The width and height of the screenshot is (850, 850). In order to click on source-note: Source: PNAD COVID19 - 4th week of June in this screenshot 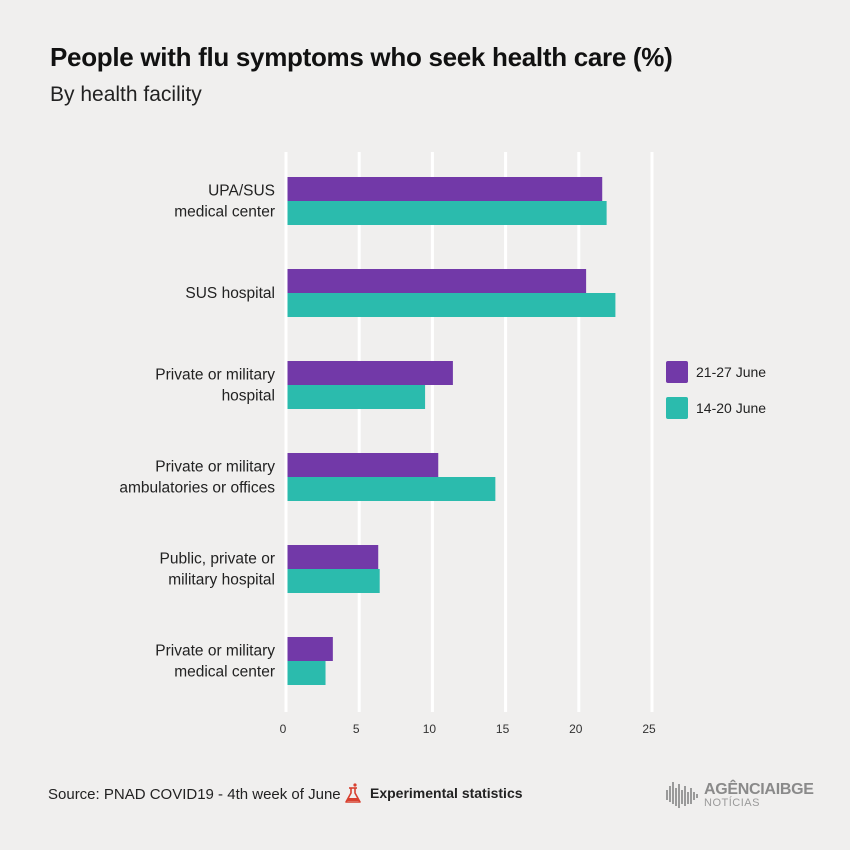, I will do `click(194, 794)`.